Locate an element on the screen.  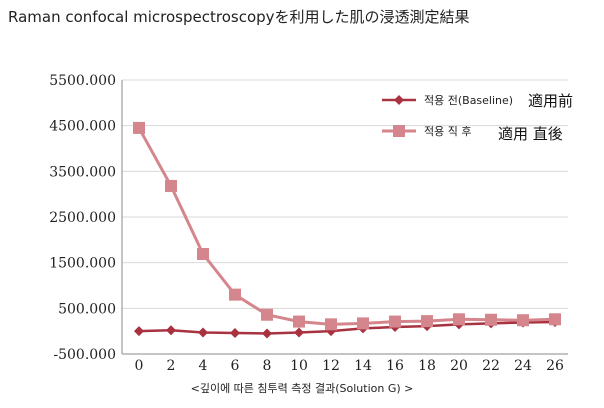
legend-label: 적용 전(Baseline) is located at coordinates (468, 100).